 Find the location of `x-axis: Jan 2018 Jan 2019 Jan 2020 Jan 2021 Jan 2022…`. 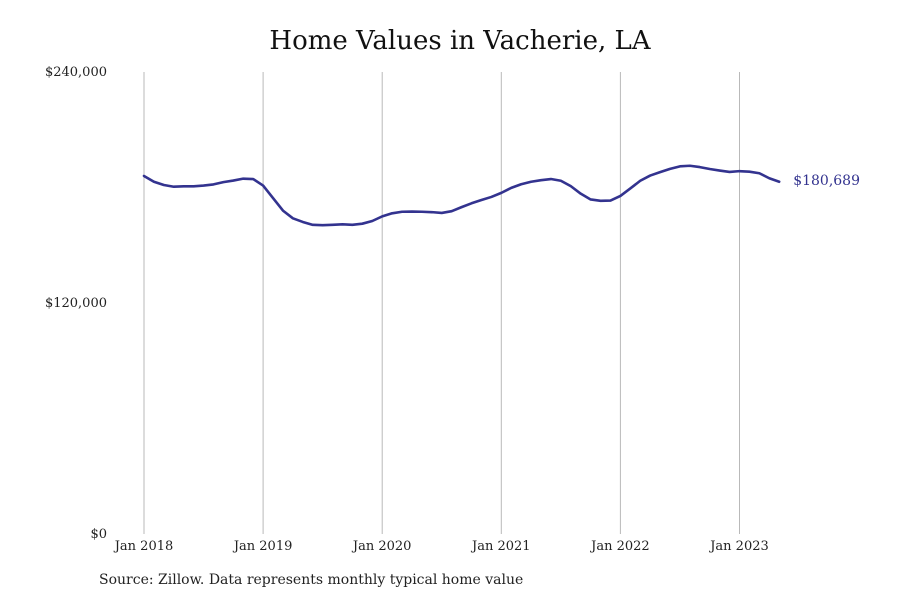

x-axis: Jan 2018 Jan 2019 Jan 2020 Jan 2021 Jan 2022… is located at coordinates (441, 546).